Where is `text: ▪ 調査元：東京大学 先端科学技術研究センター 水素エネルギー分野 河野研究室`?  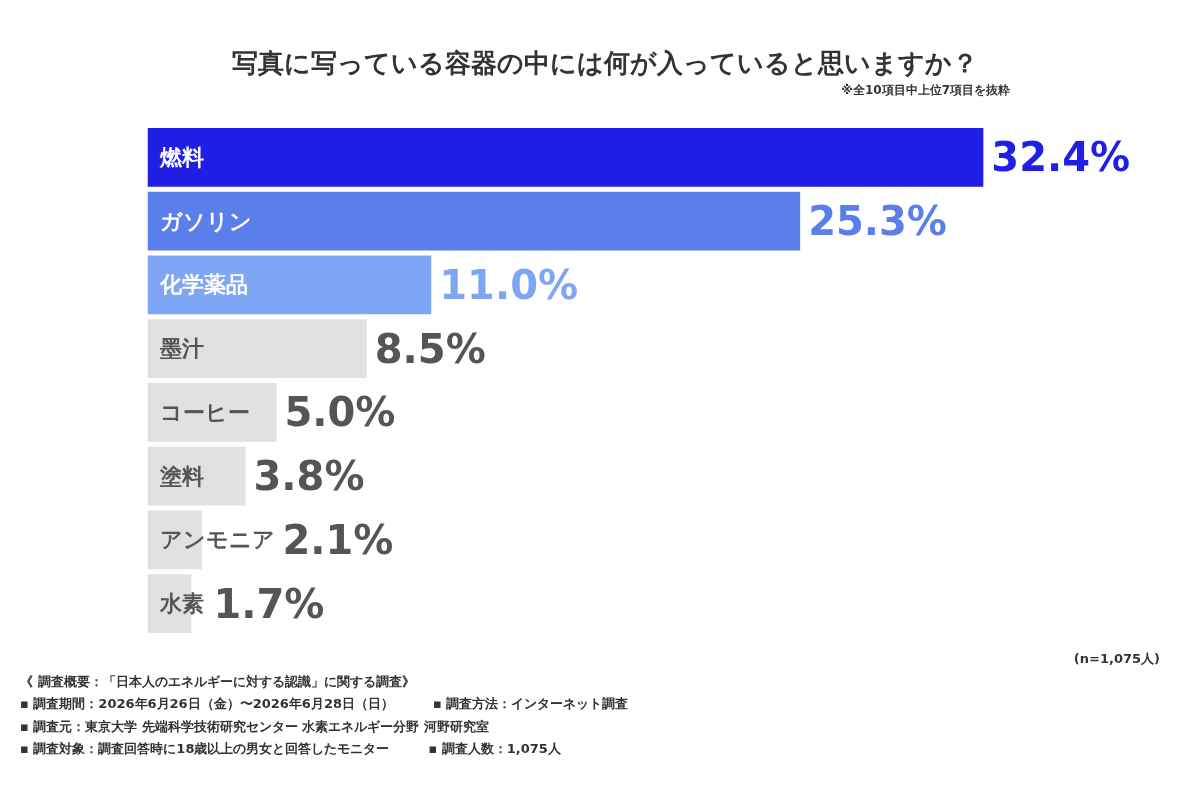 text: ▪ 調査元：東京大学 先端科学技術研究センター 水素エネルギー分野 河野研究室 is located at coordinates (254, 726).